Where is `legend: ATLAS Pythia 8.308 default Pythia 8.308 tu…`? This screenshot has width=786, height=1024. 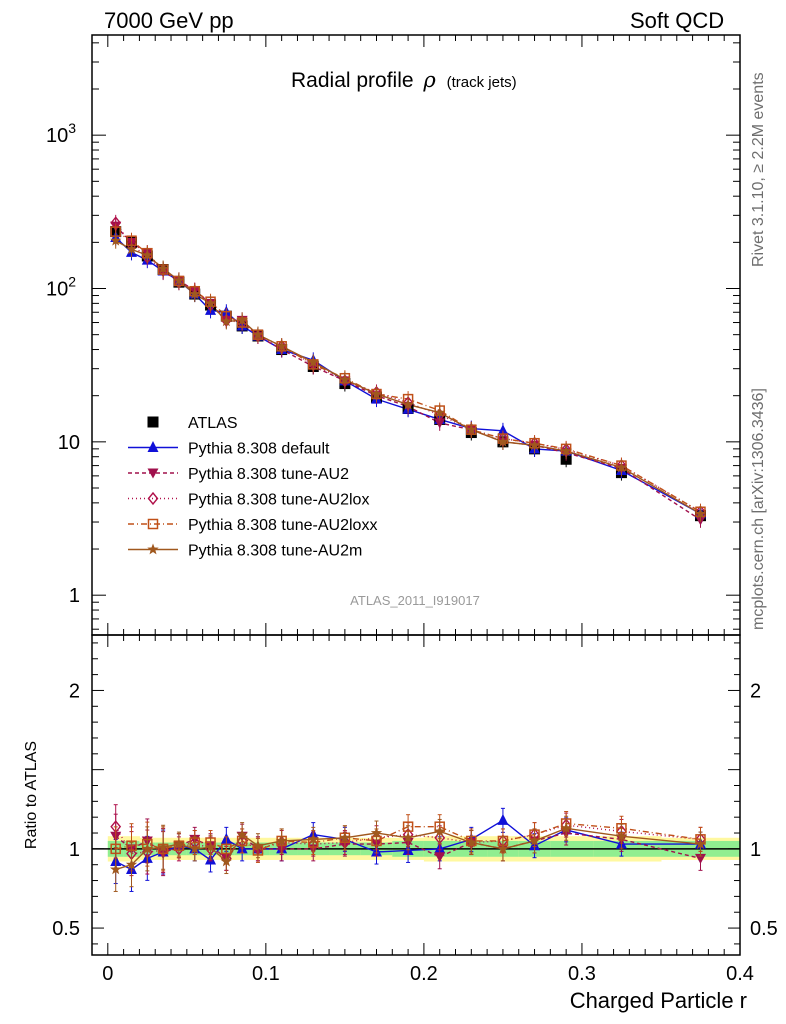
legend: ATLAS Pythia 8.308 default Pythia 8.308 tu… is located at coordinates (252, 487).